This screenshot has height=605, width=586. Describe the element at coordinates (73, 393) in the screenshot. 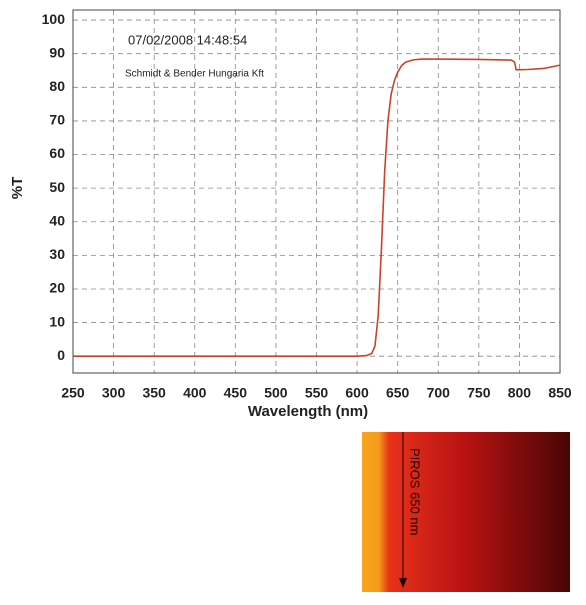

I see `x-tick-label: 250` at that location.